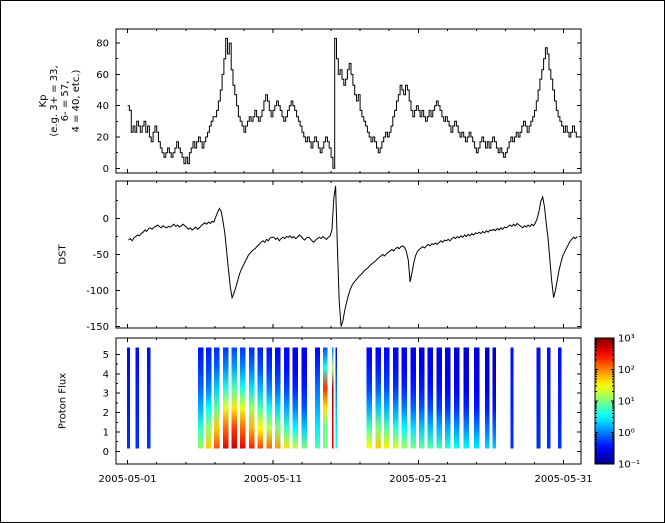 The image size is (665, 523). What do you see at coordinates (626, 433) in the screenshot?
I see `colorbar-tick-label: 10⁰` at bounding box center [626, 433].